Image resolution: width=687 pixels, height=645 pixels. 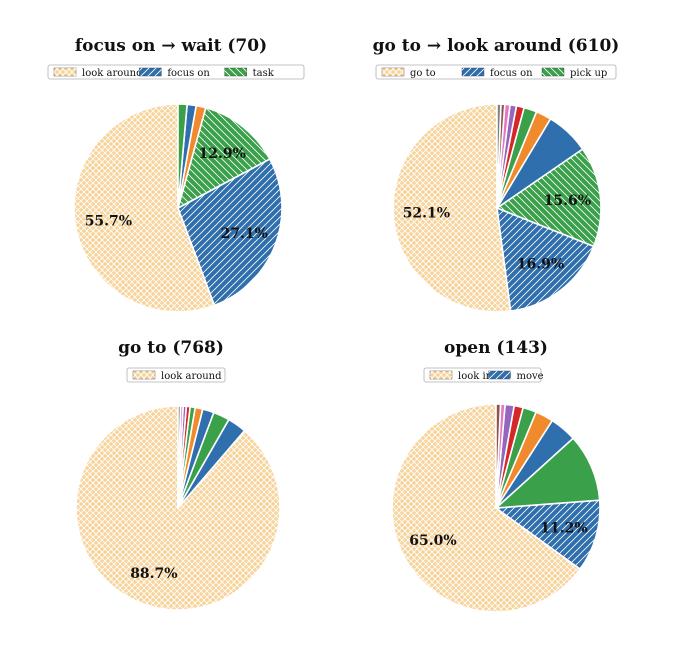 I want to click on pie-slice-pick-up-hatch, so click(x=549, y=198).